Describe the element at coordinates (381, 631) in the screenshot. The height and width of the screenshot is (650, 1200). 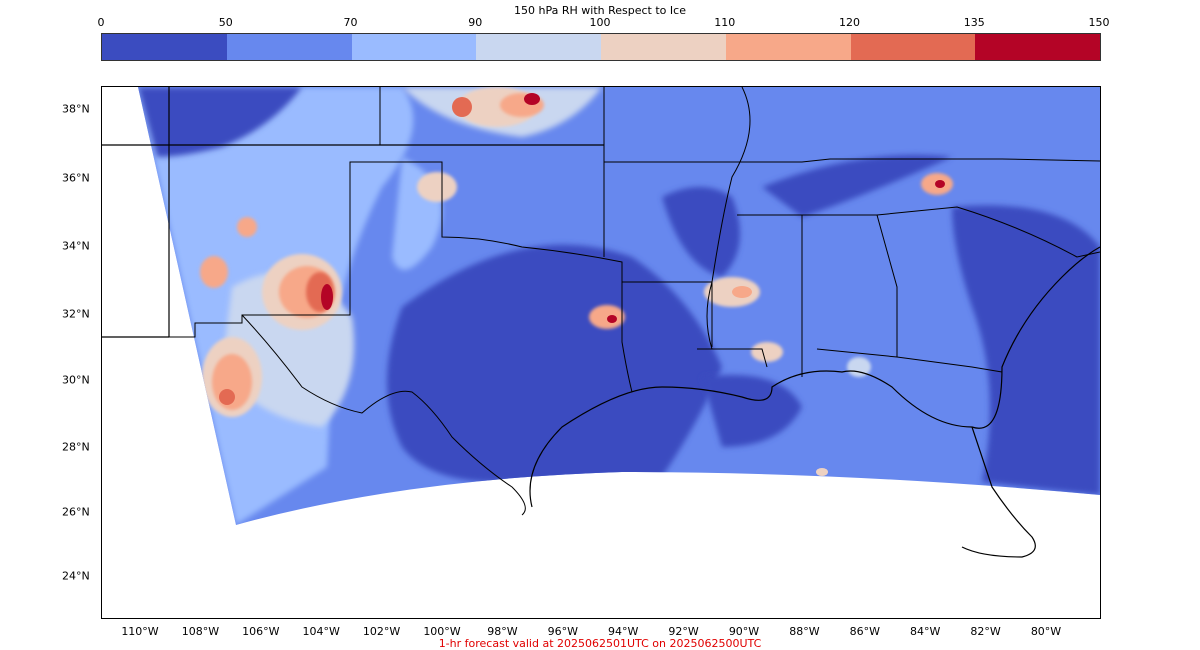
I see `longitude-tick-label: 102°W` at that location.